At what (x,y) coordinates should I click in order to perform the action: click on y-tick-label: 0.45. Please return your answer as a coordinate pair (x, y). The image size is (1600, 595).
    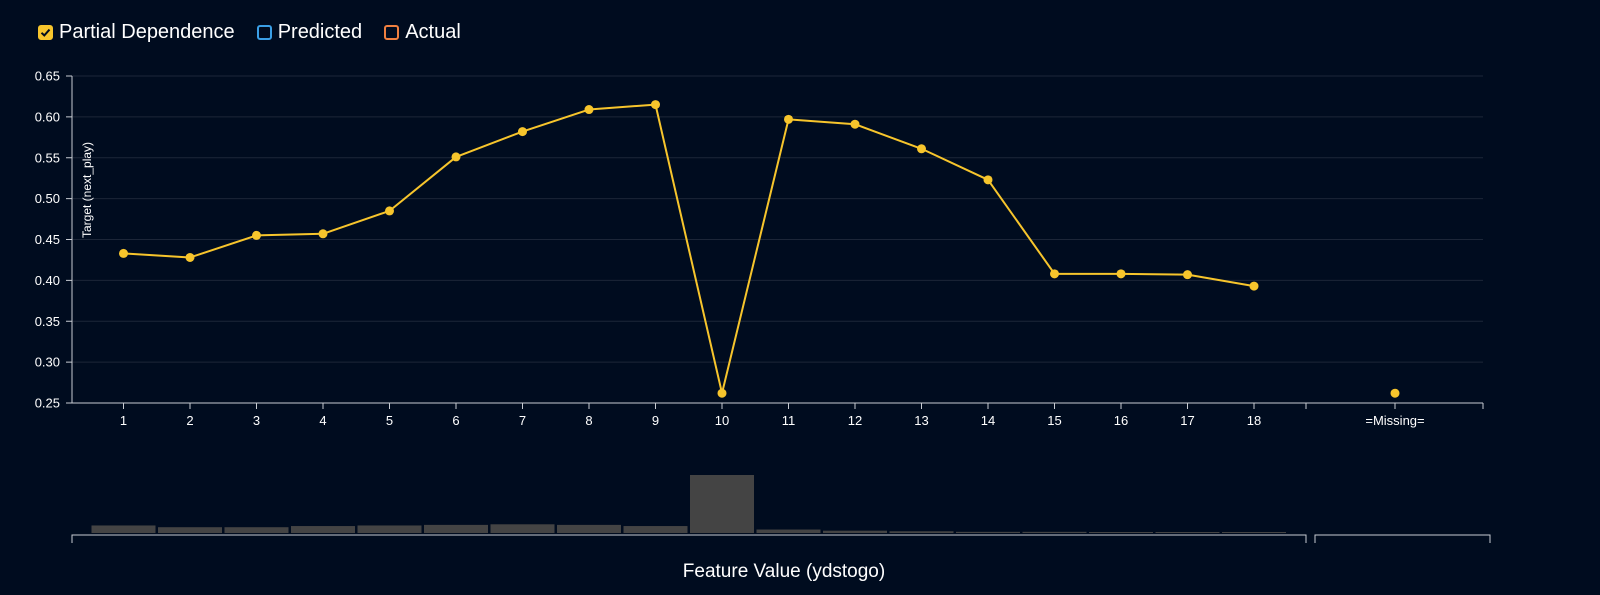
    Looking at the image, I should click on (47, 239).